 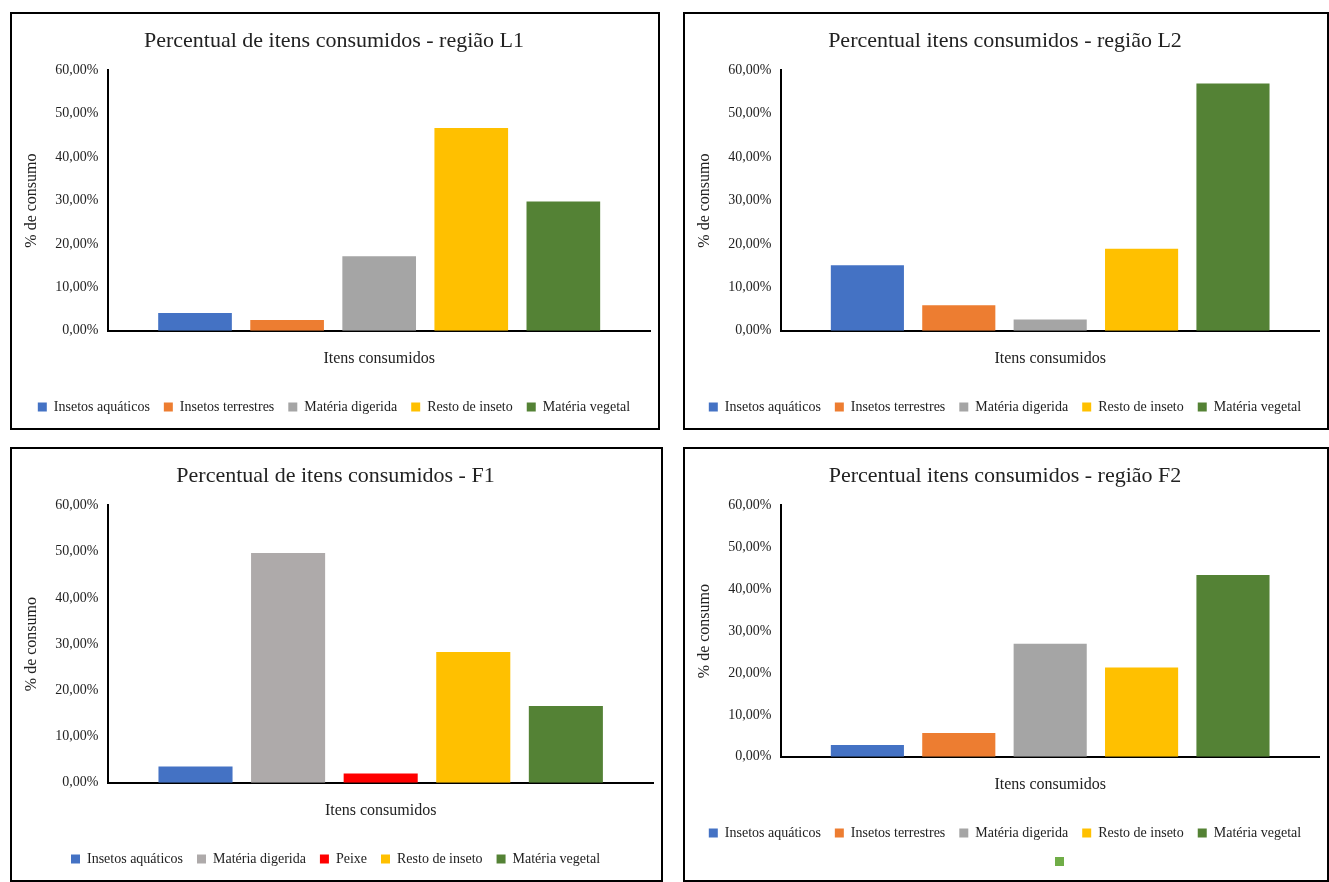 What do you see at coordinates (1005, 474) in the screenshot?
I see `chart-title: Percentual itens consumidos - região F2` at bounding box center [1005, 474].